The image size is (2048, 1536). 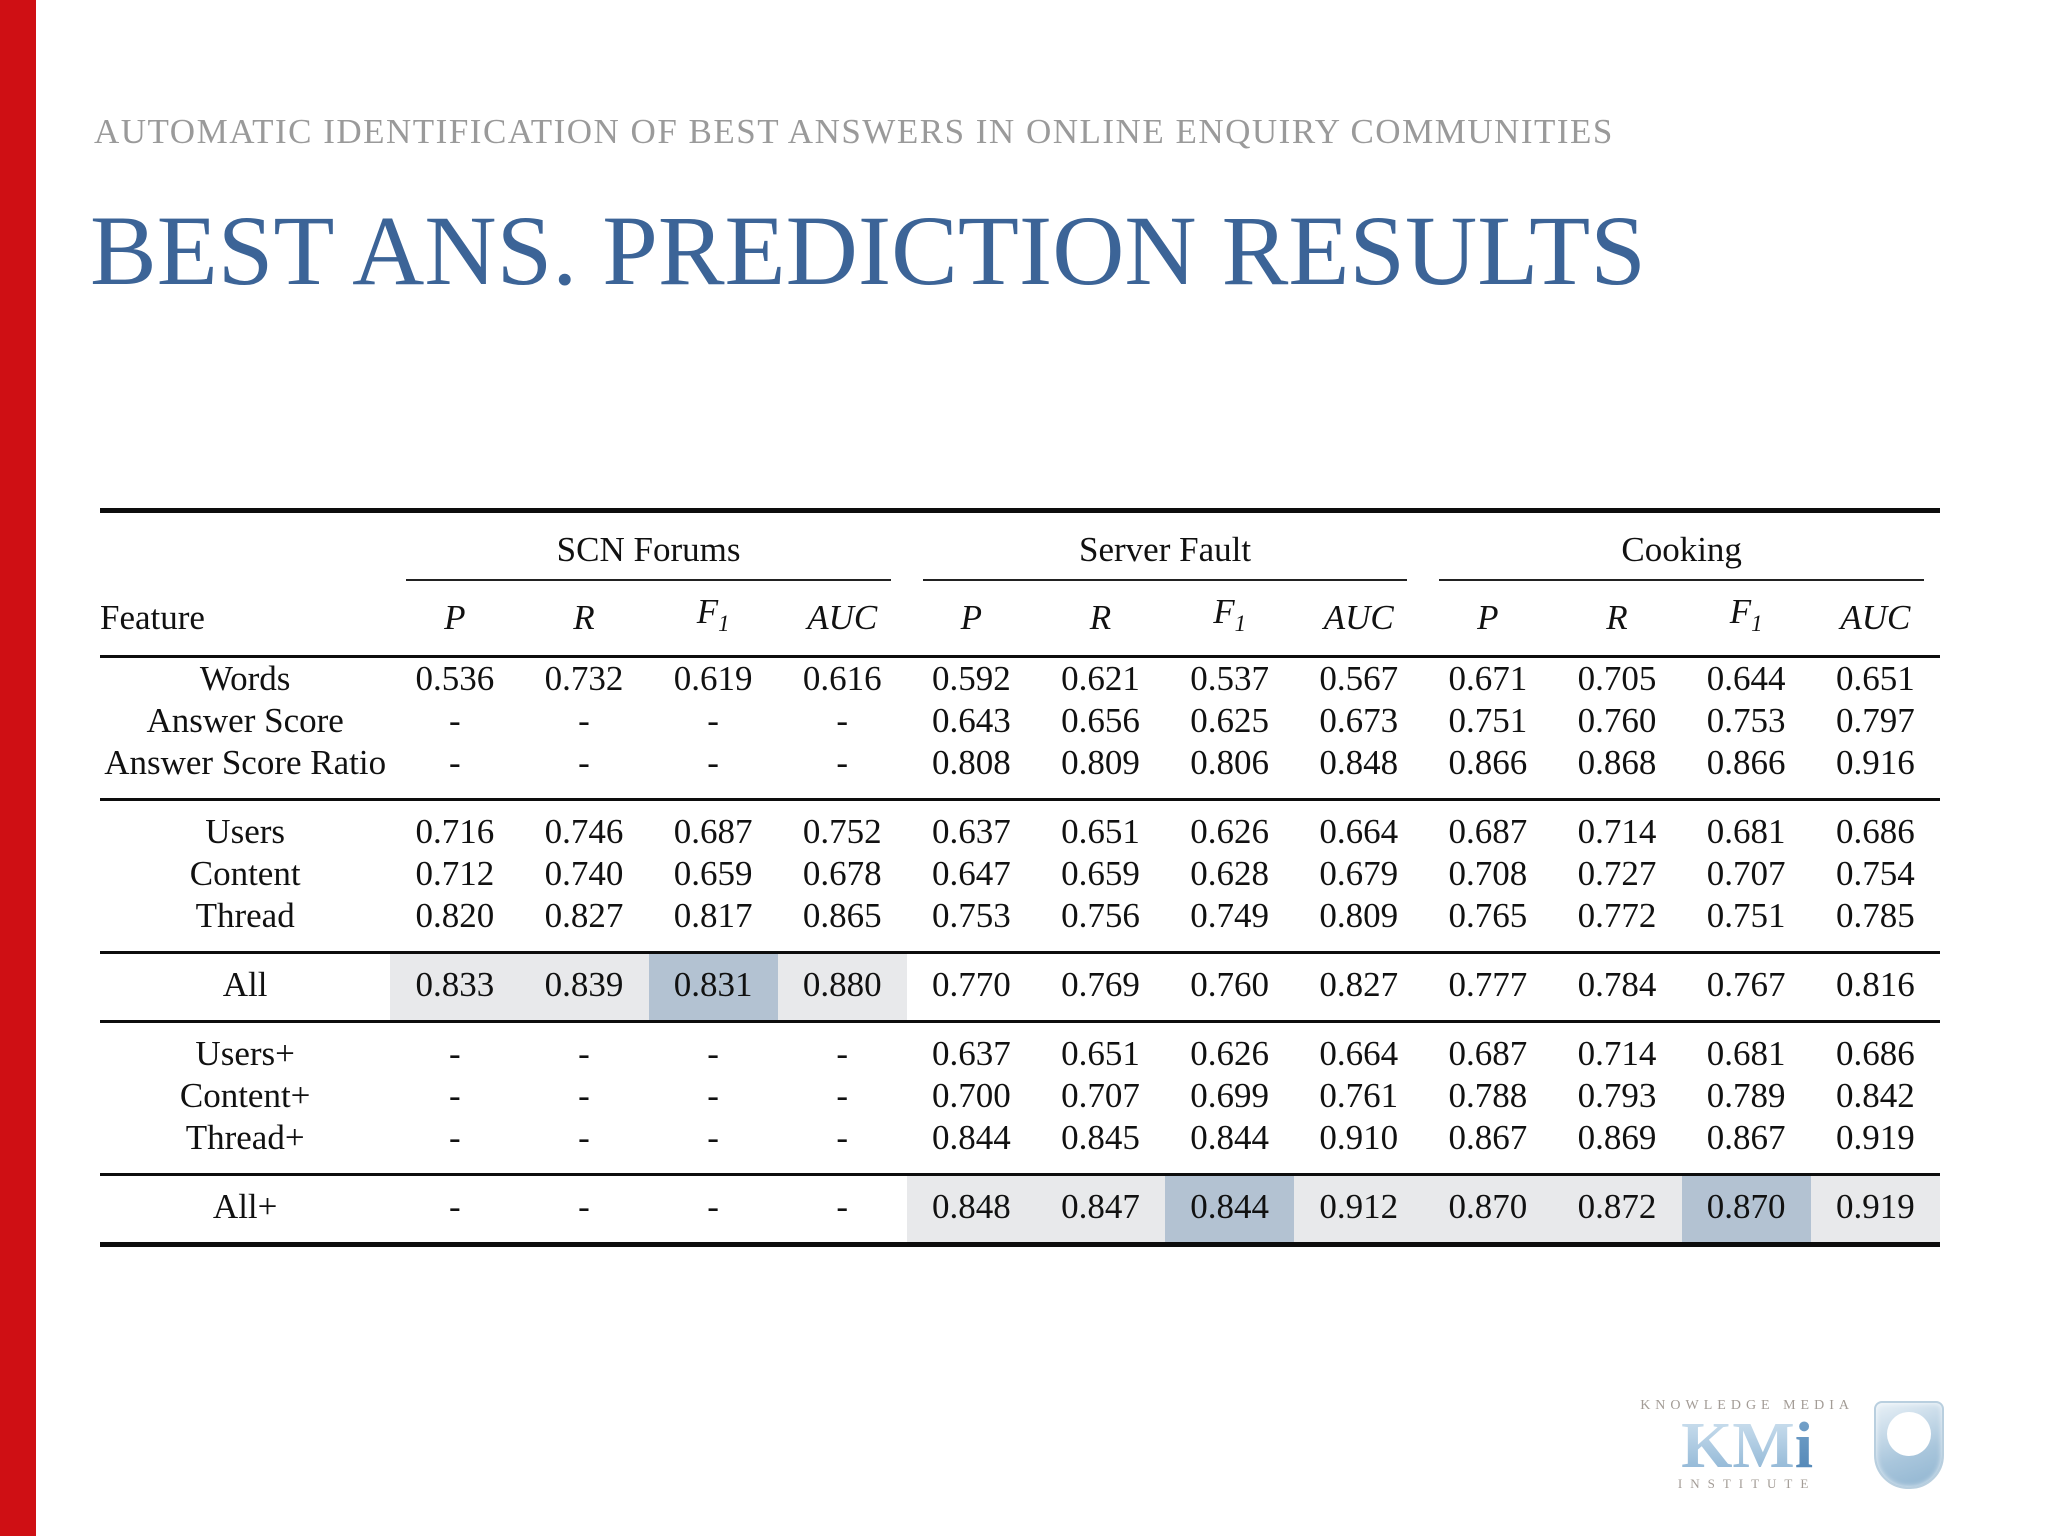 I want to click on value-cell: 0.910, so click(x=1359, y=1137).